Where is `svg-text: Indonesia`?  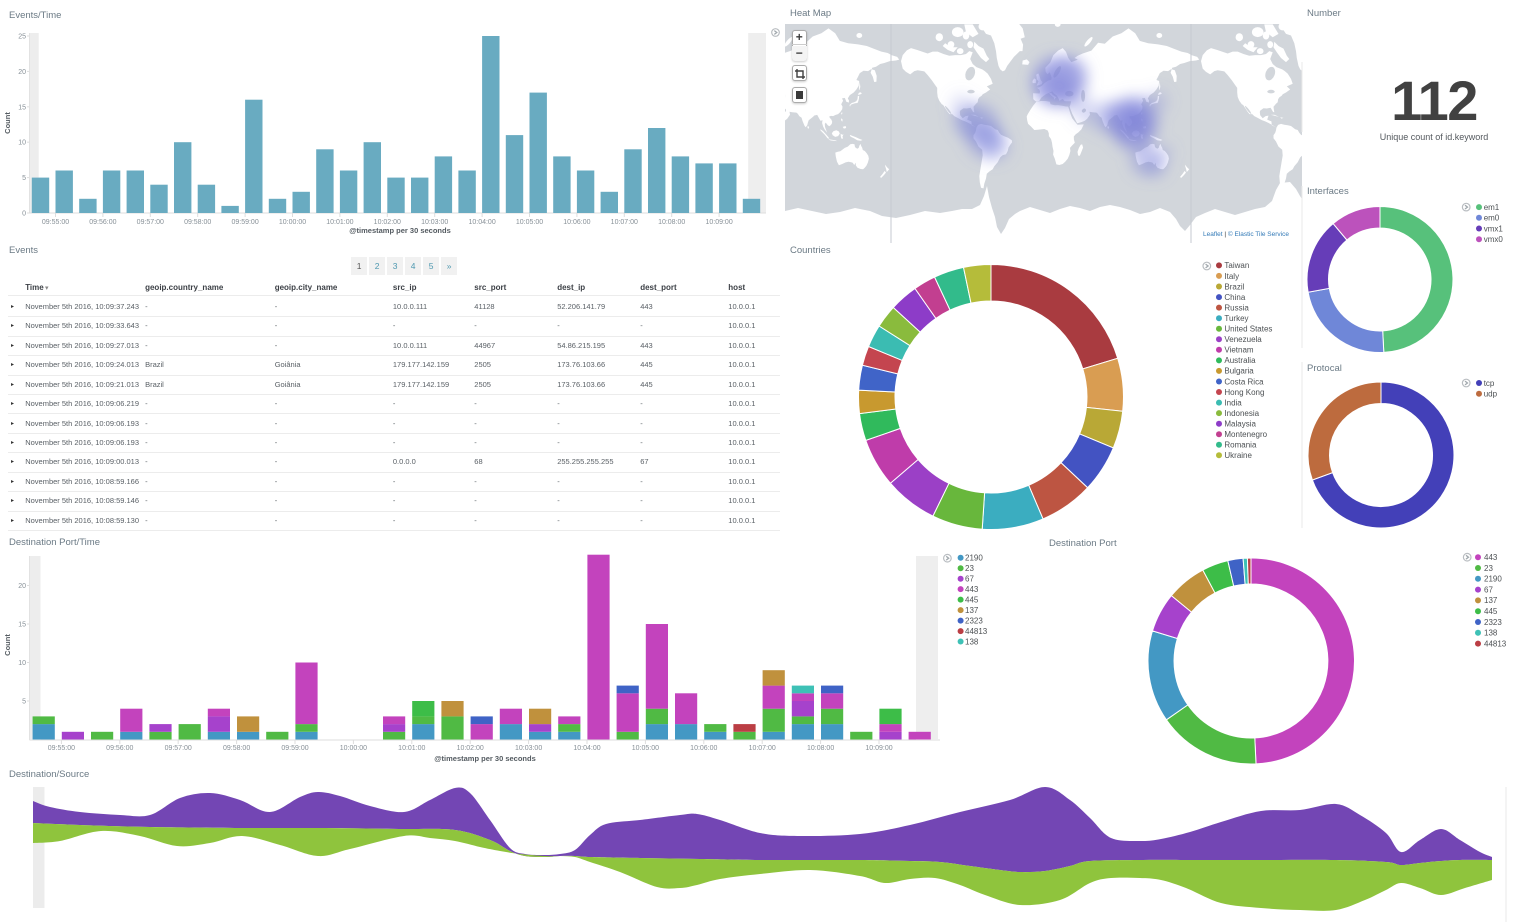
svg-text: Indonesia is located at coordinates (1241, 413).